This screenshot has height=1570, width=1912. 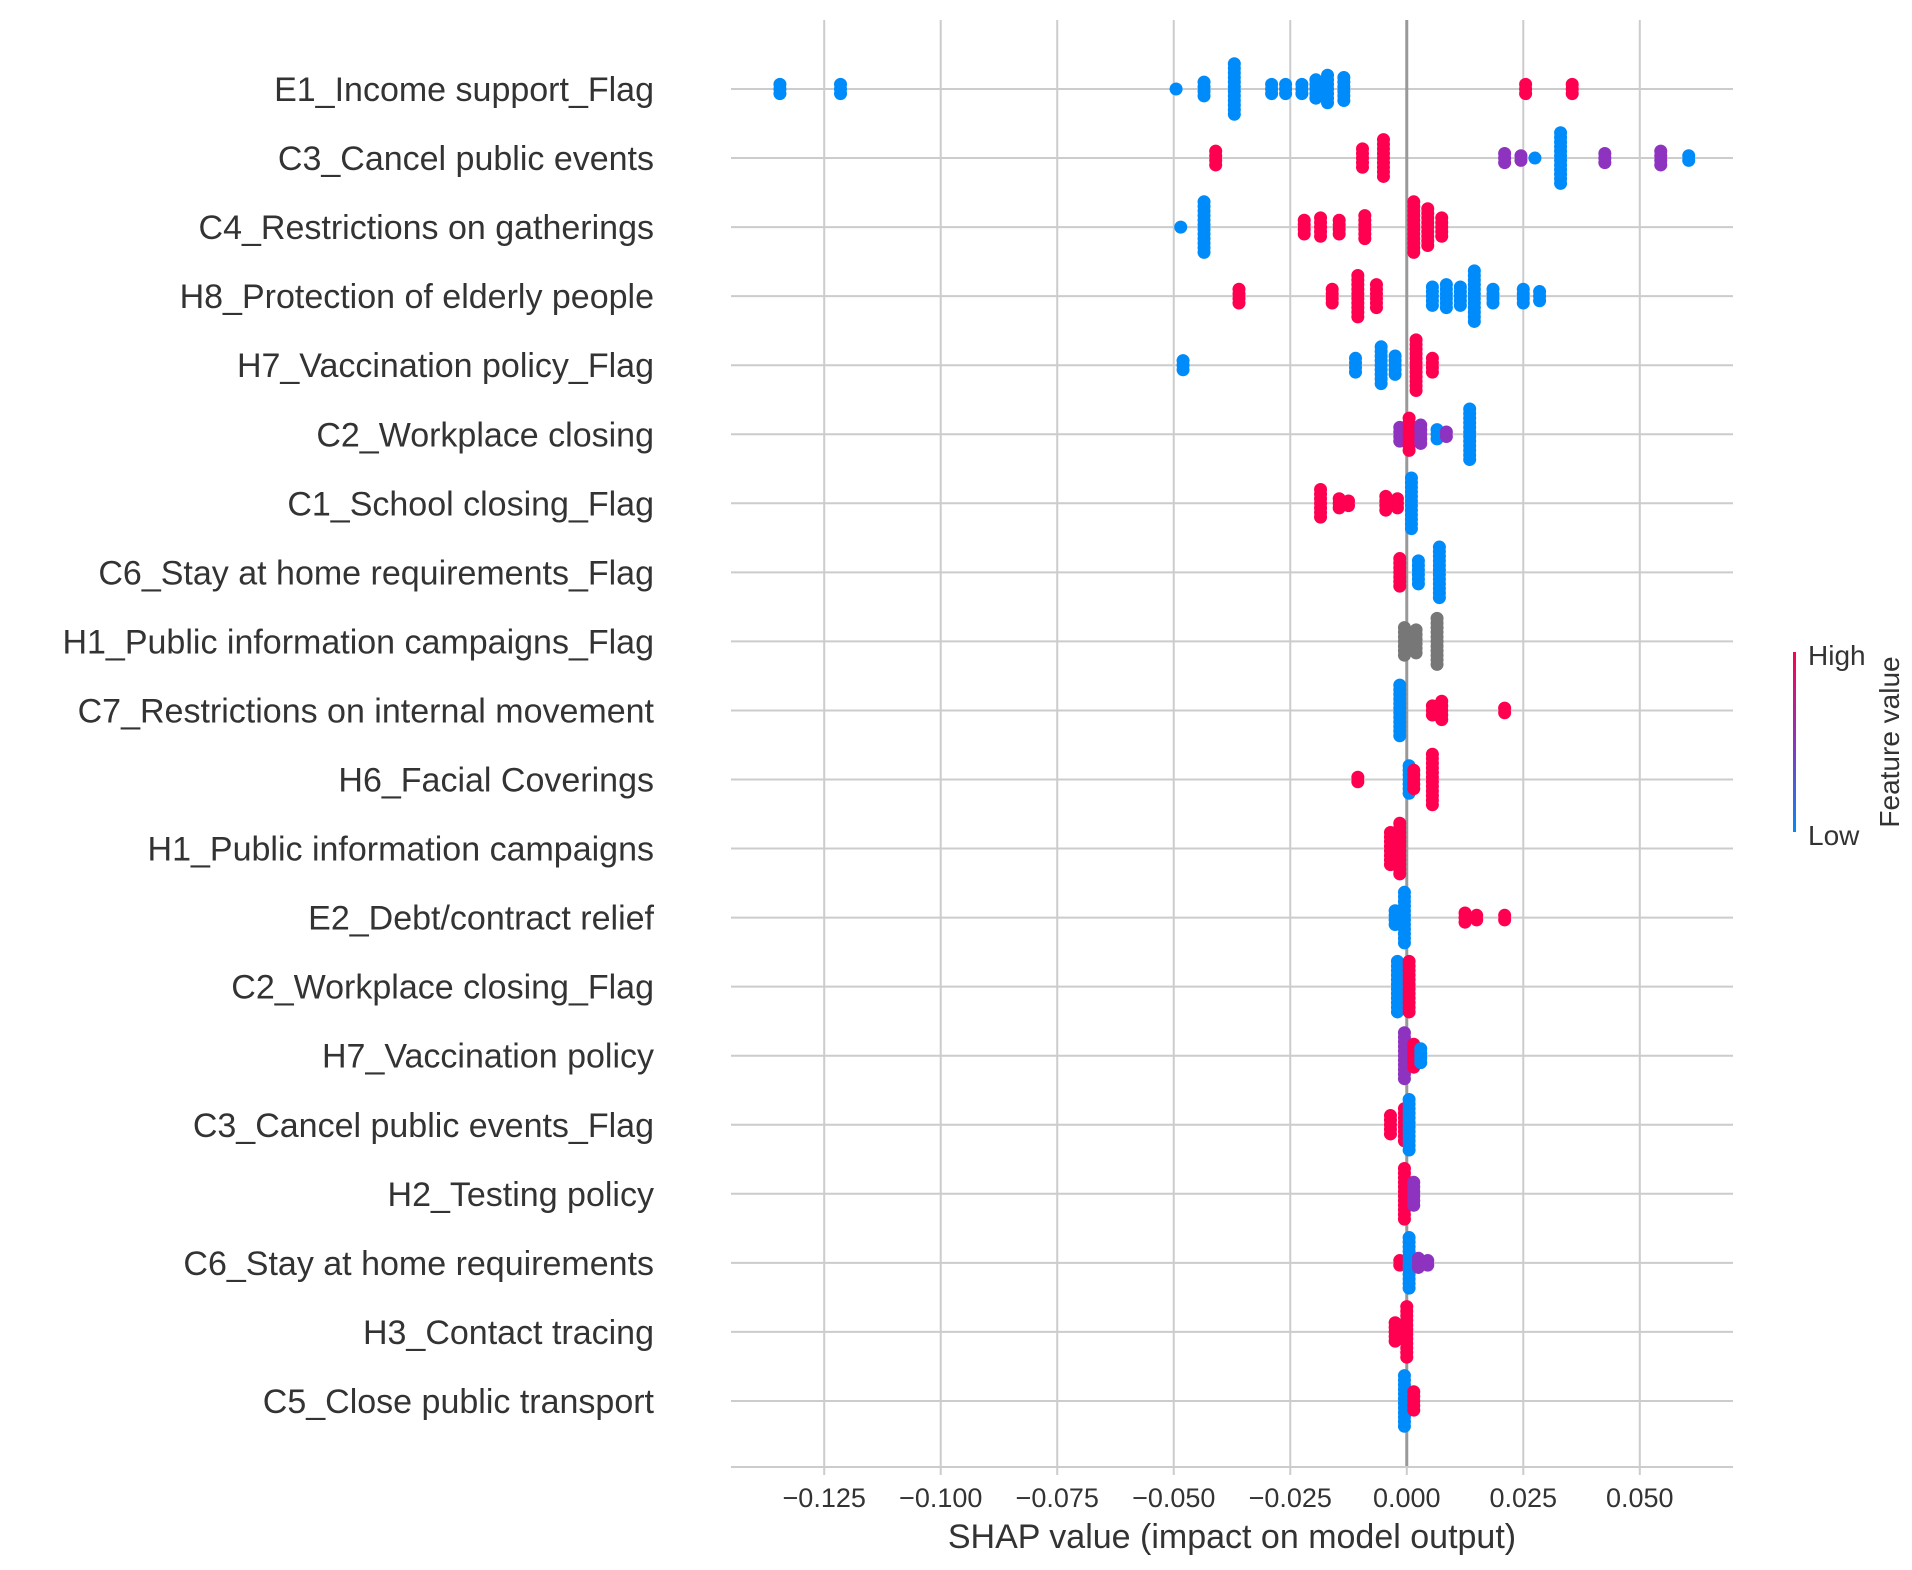 What do you see at coordinates (401, 850) in the screenshot?
I see `feature-label: H1_Public information campaigns` at bounding box center [401, 850].